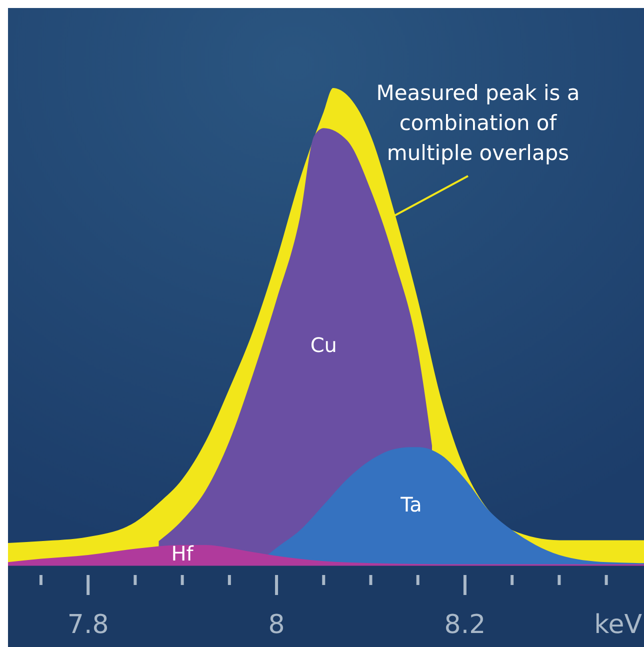  What do you see at coordinates (618, 625) in the screenshot?
I see `x-axis-title: keV` at bounding box center [618, 625].